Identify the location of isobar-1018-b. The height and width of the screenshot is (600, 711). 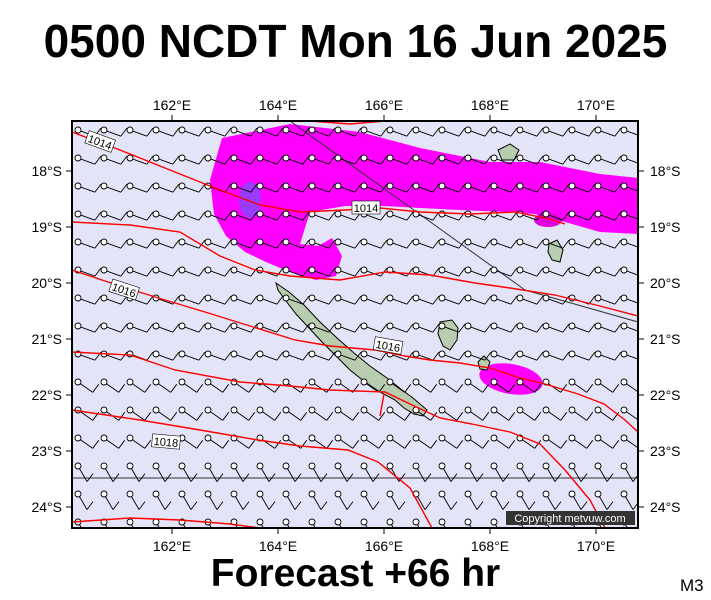
(252, 468).